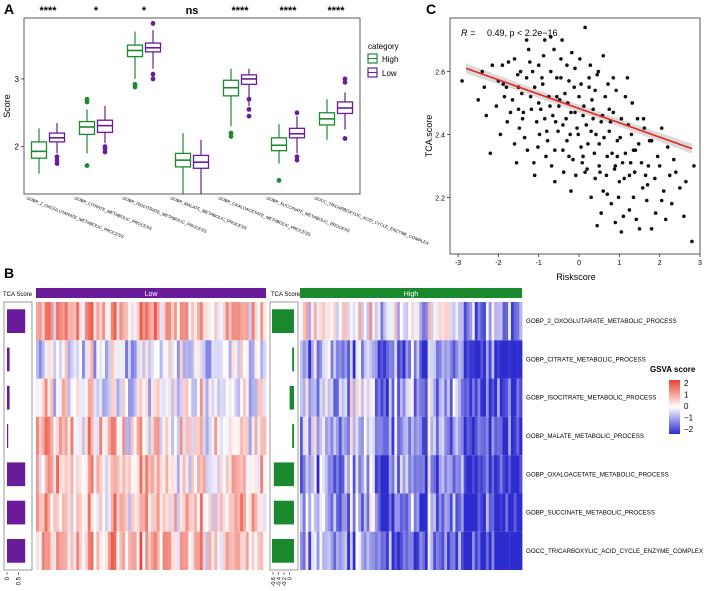 The height and width of the screenshot is (591, 708). Describe the element at coordinates (87, 165) in the screenshot. I see `a-outlier` at that location.